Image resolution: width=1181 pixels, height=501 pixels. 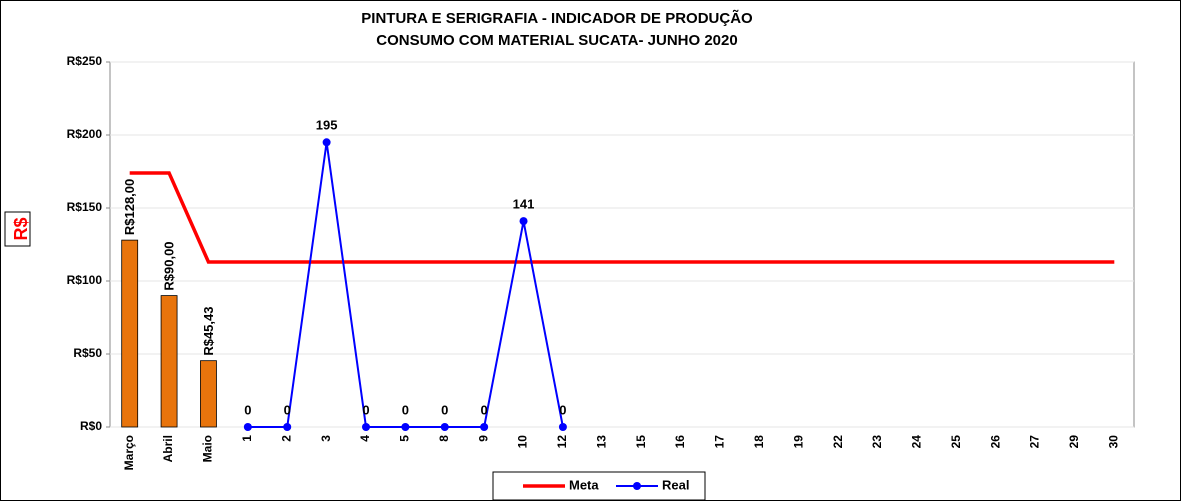 What do you see at coordinates (798, 442) in the screenshot?
I see `x-tick-label: 19` at bounding box center [798, 442].